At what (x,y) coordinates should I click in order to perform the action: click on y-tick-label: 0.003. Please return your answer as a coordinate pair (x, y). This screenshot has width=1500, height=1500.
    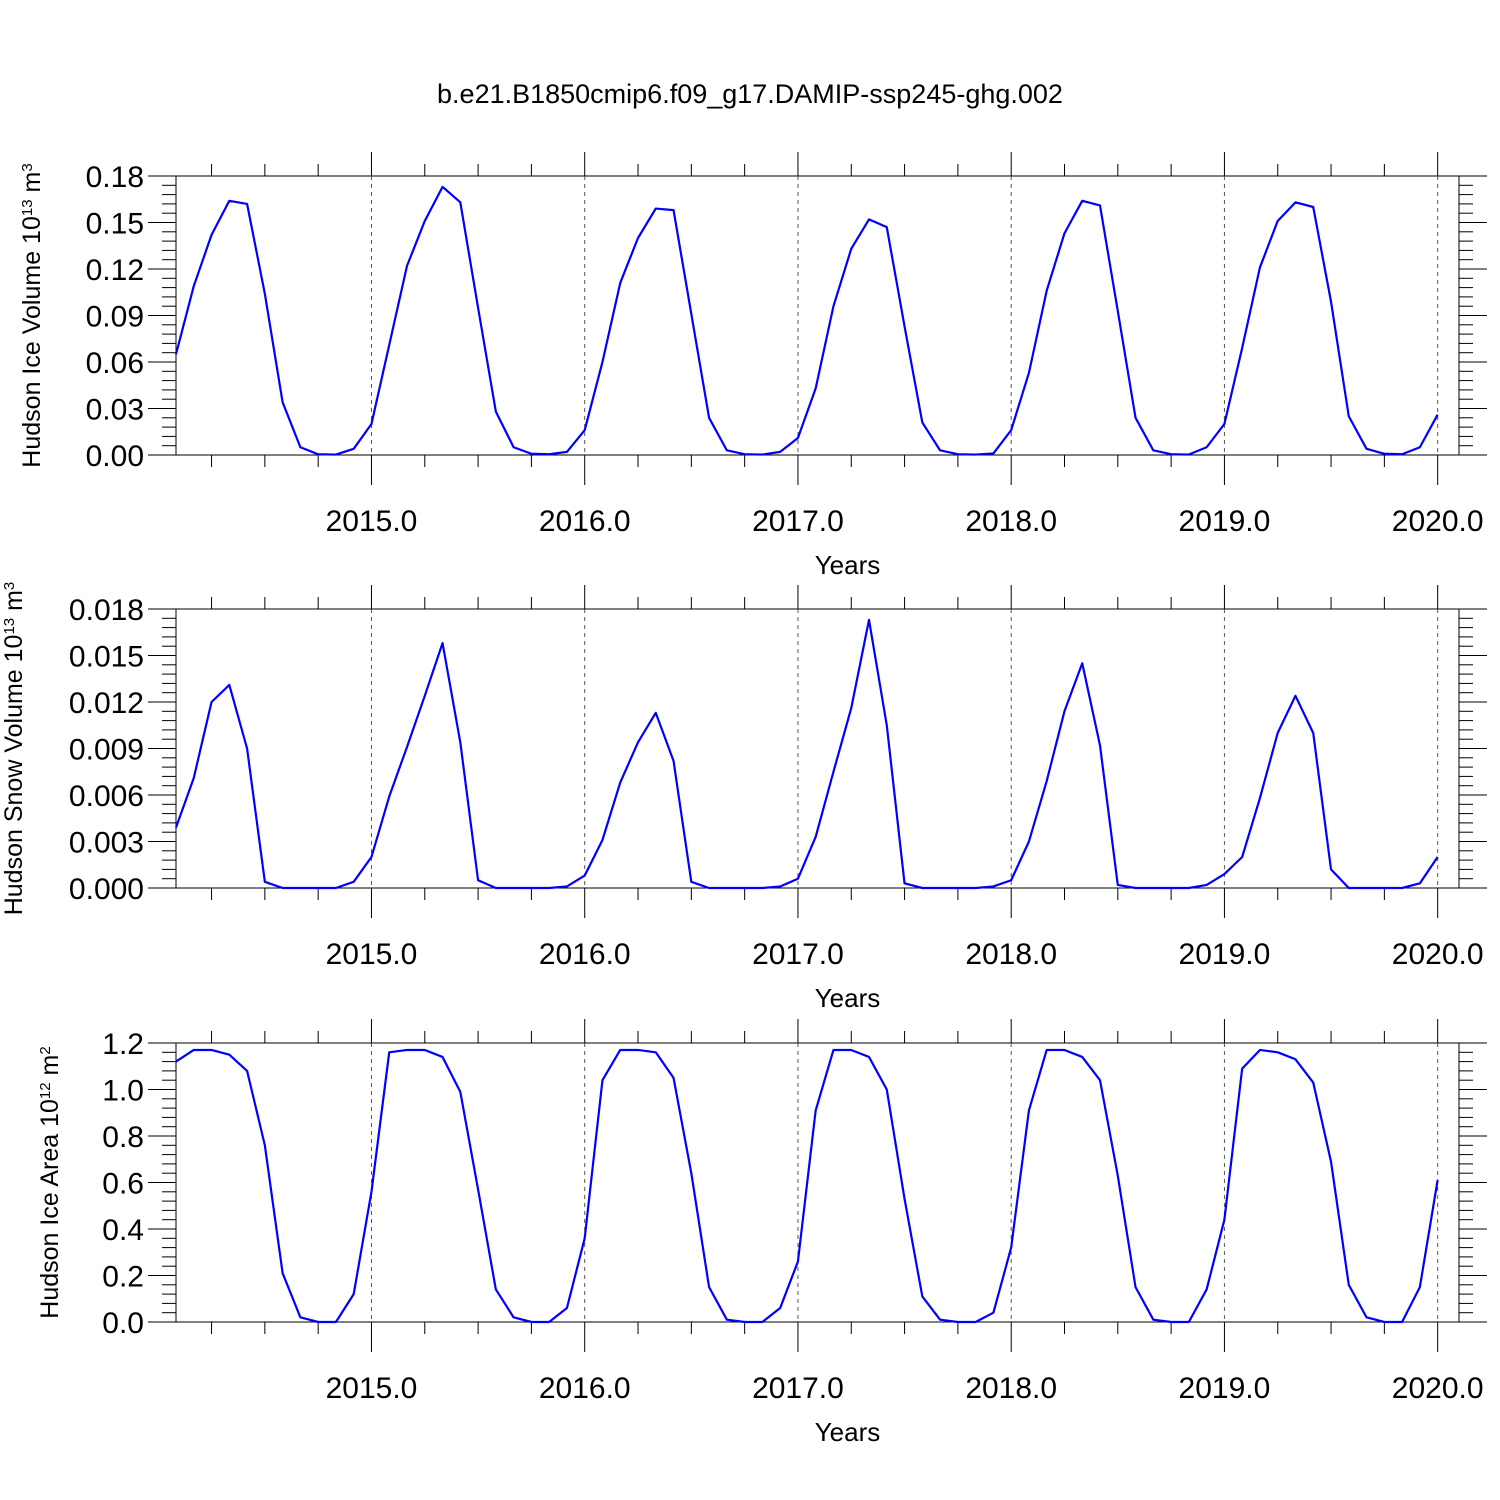
    Looking at the image, I should click on (106, 843).